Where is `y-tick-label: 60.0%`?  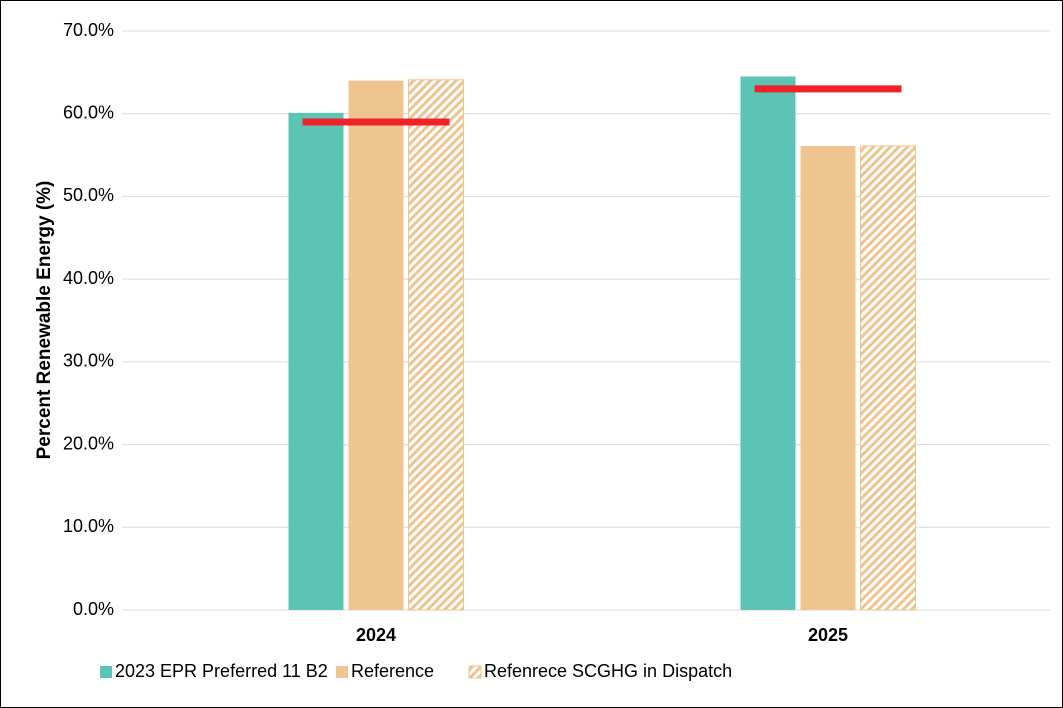
y-tick-label: 60.0% is located at coordinates (88, 112).